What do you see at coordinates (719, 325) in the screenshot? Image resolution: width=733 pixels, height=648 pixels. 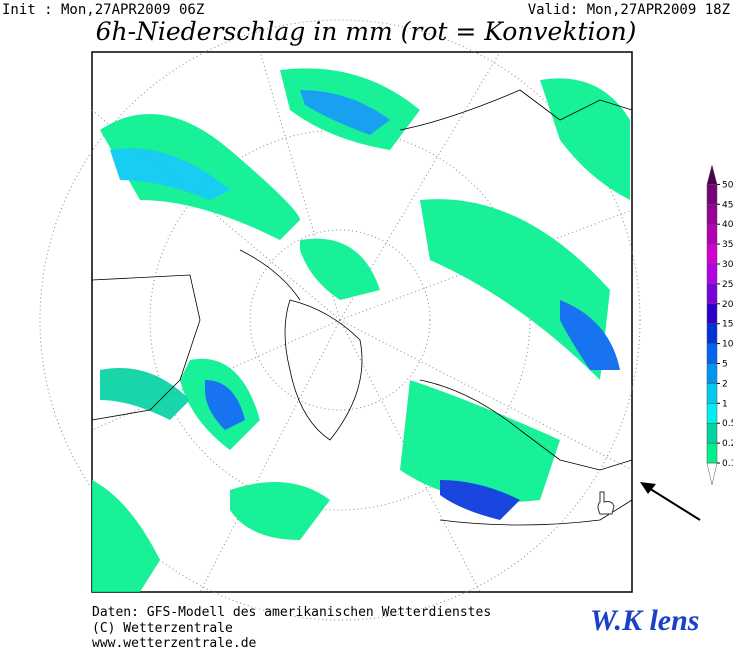 I see `colorbar: 0.10.20.5125101520253035404550` at bounding box center [719, 325].